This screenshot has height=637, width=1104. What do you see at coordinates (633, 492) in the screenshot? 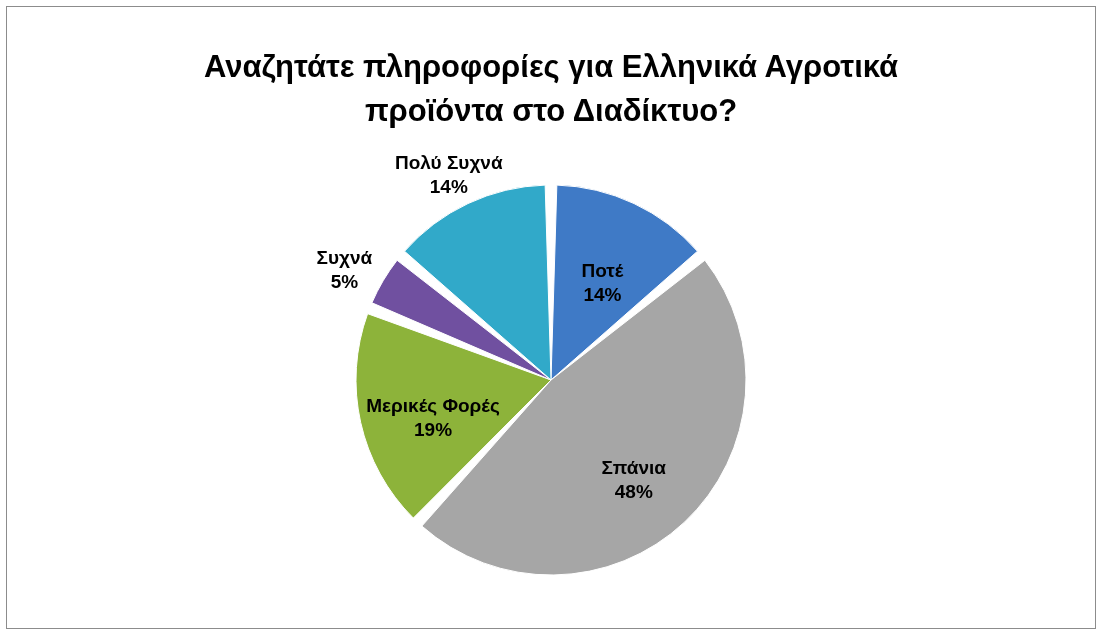
I see `data-label: 48%` at bounding box center [633, 492].